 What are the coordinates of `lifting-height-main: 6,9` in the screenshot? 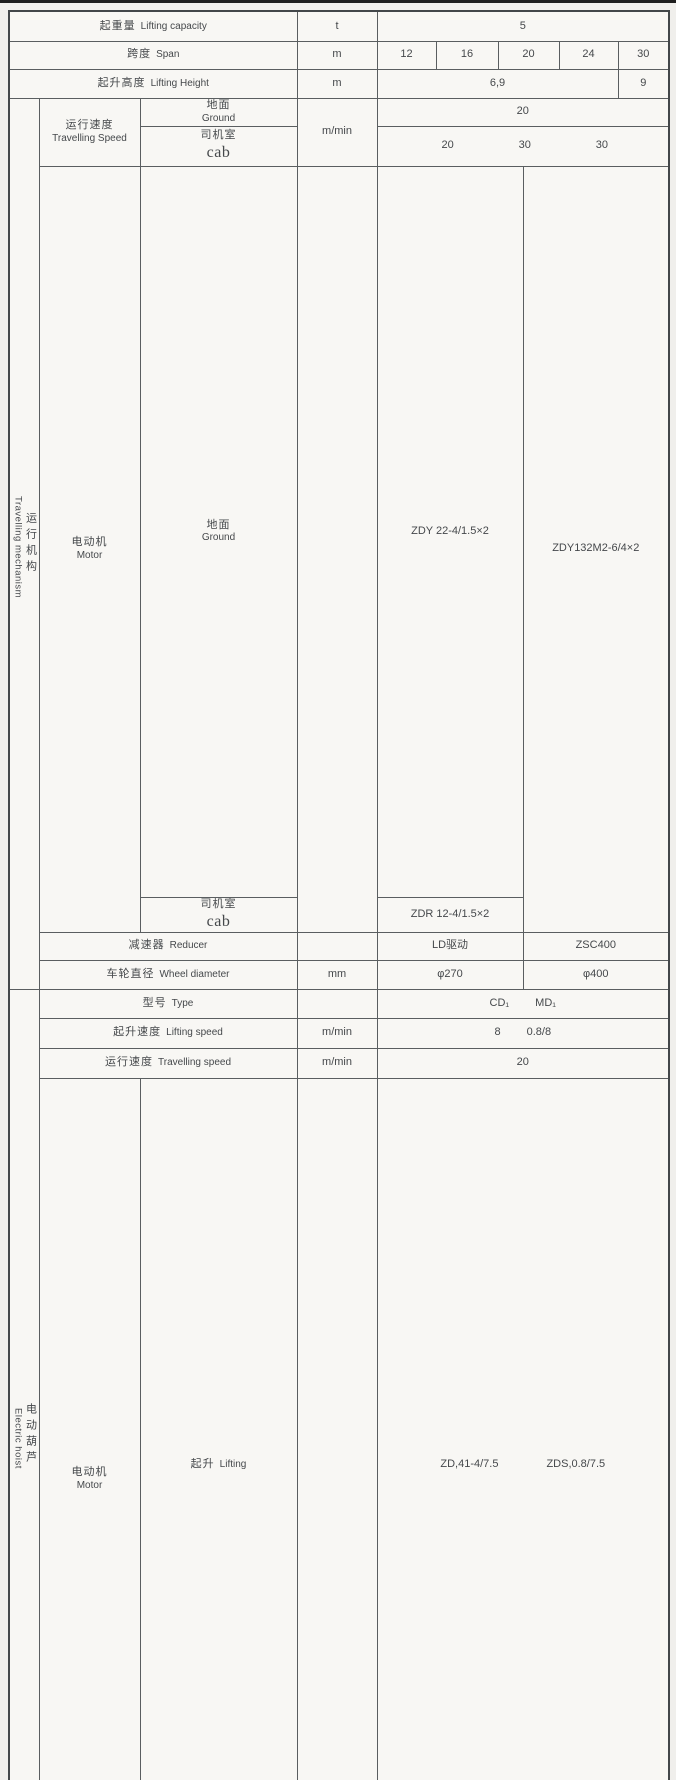 It's located at (497, 83).